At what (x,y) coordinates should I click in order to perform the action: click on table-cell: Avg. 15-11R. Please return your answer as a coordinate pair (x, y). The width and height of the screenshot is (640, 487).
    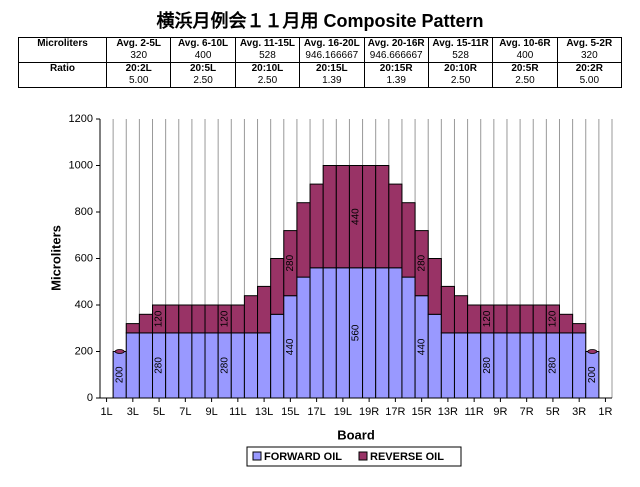
    Looking at the image, I should click on (461, 43).